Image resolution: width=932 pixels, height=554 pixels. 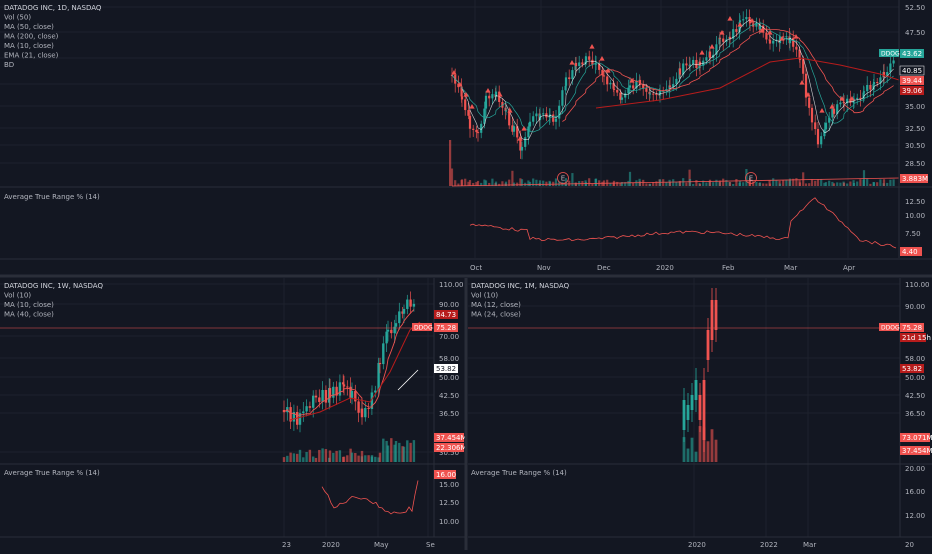 What do you see at coordinates (17, 18) in the screenshot?
I see `indicator-label-vol: Vol (50)` at bounding box center [17, 18].